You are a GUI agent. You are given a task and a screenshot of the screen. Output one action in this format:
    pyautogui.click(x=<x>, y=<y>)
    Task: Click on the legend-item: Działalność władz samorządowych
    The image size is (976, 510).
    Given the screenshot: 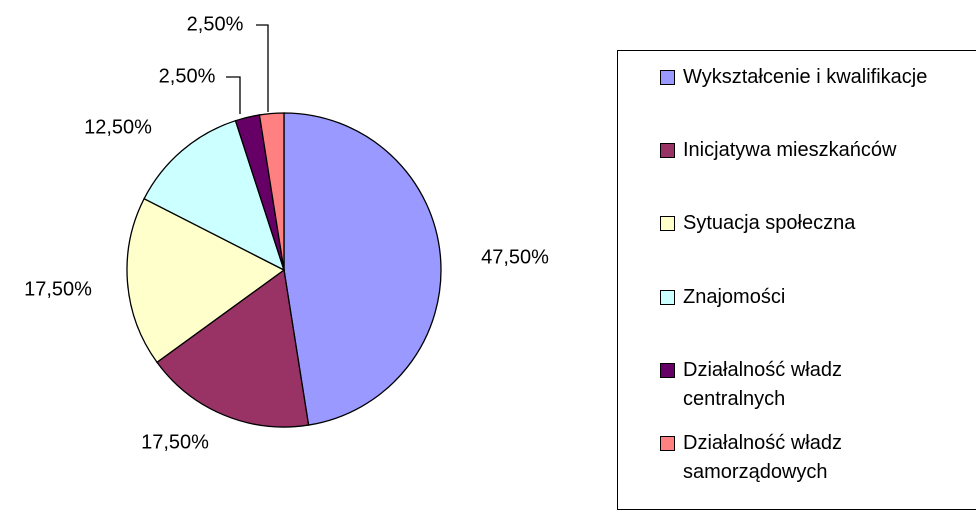 What is the action you would take?
    pyautogui.click(x=794, y=458)
    